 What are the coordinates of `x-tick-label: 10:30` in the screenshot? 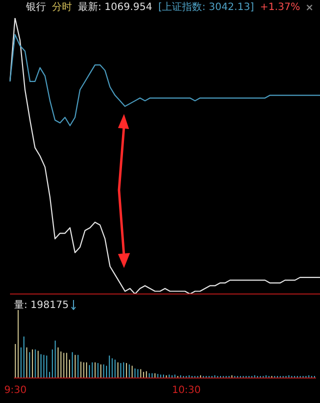 It's located at (186, 390).